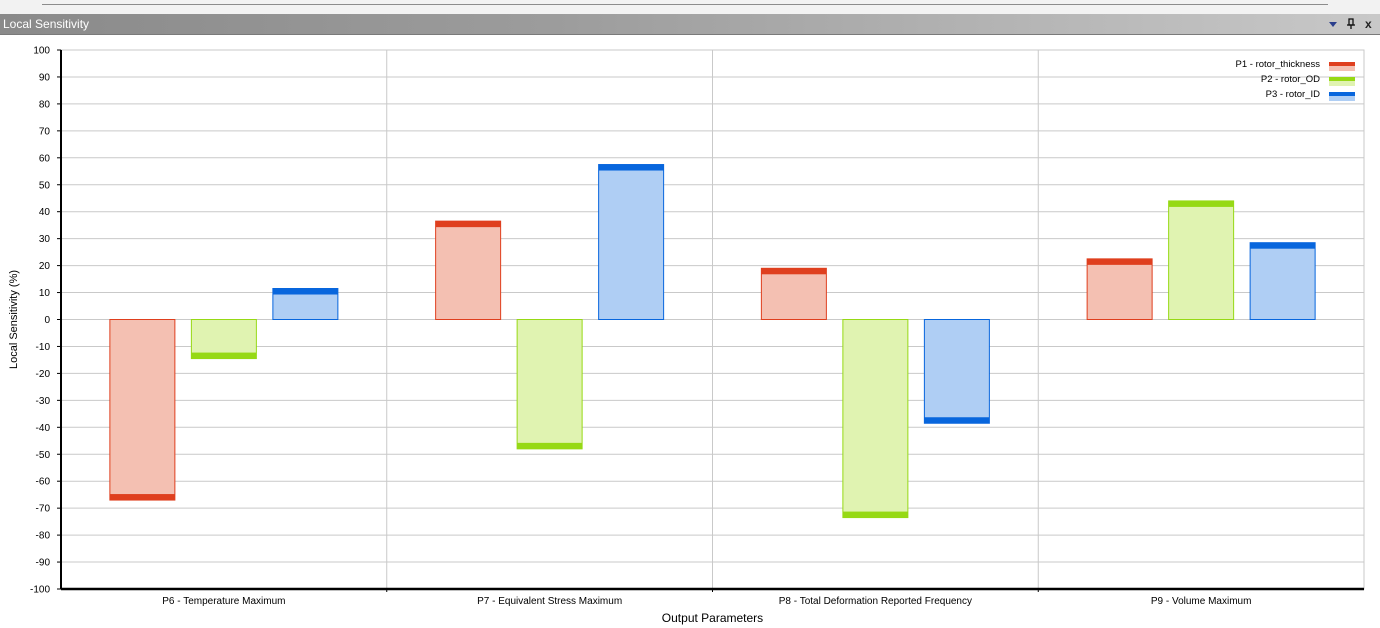 The width and height of the screenshot is (1380, 628). Describe the element at coordinates (47, 320) in the screenshot. I see `y-tick-label: 0` at that location.